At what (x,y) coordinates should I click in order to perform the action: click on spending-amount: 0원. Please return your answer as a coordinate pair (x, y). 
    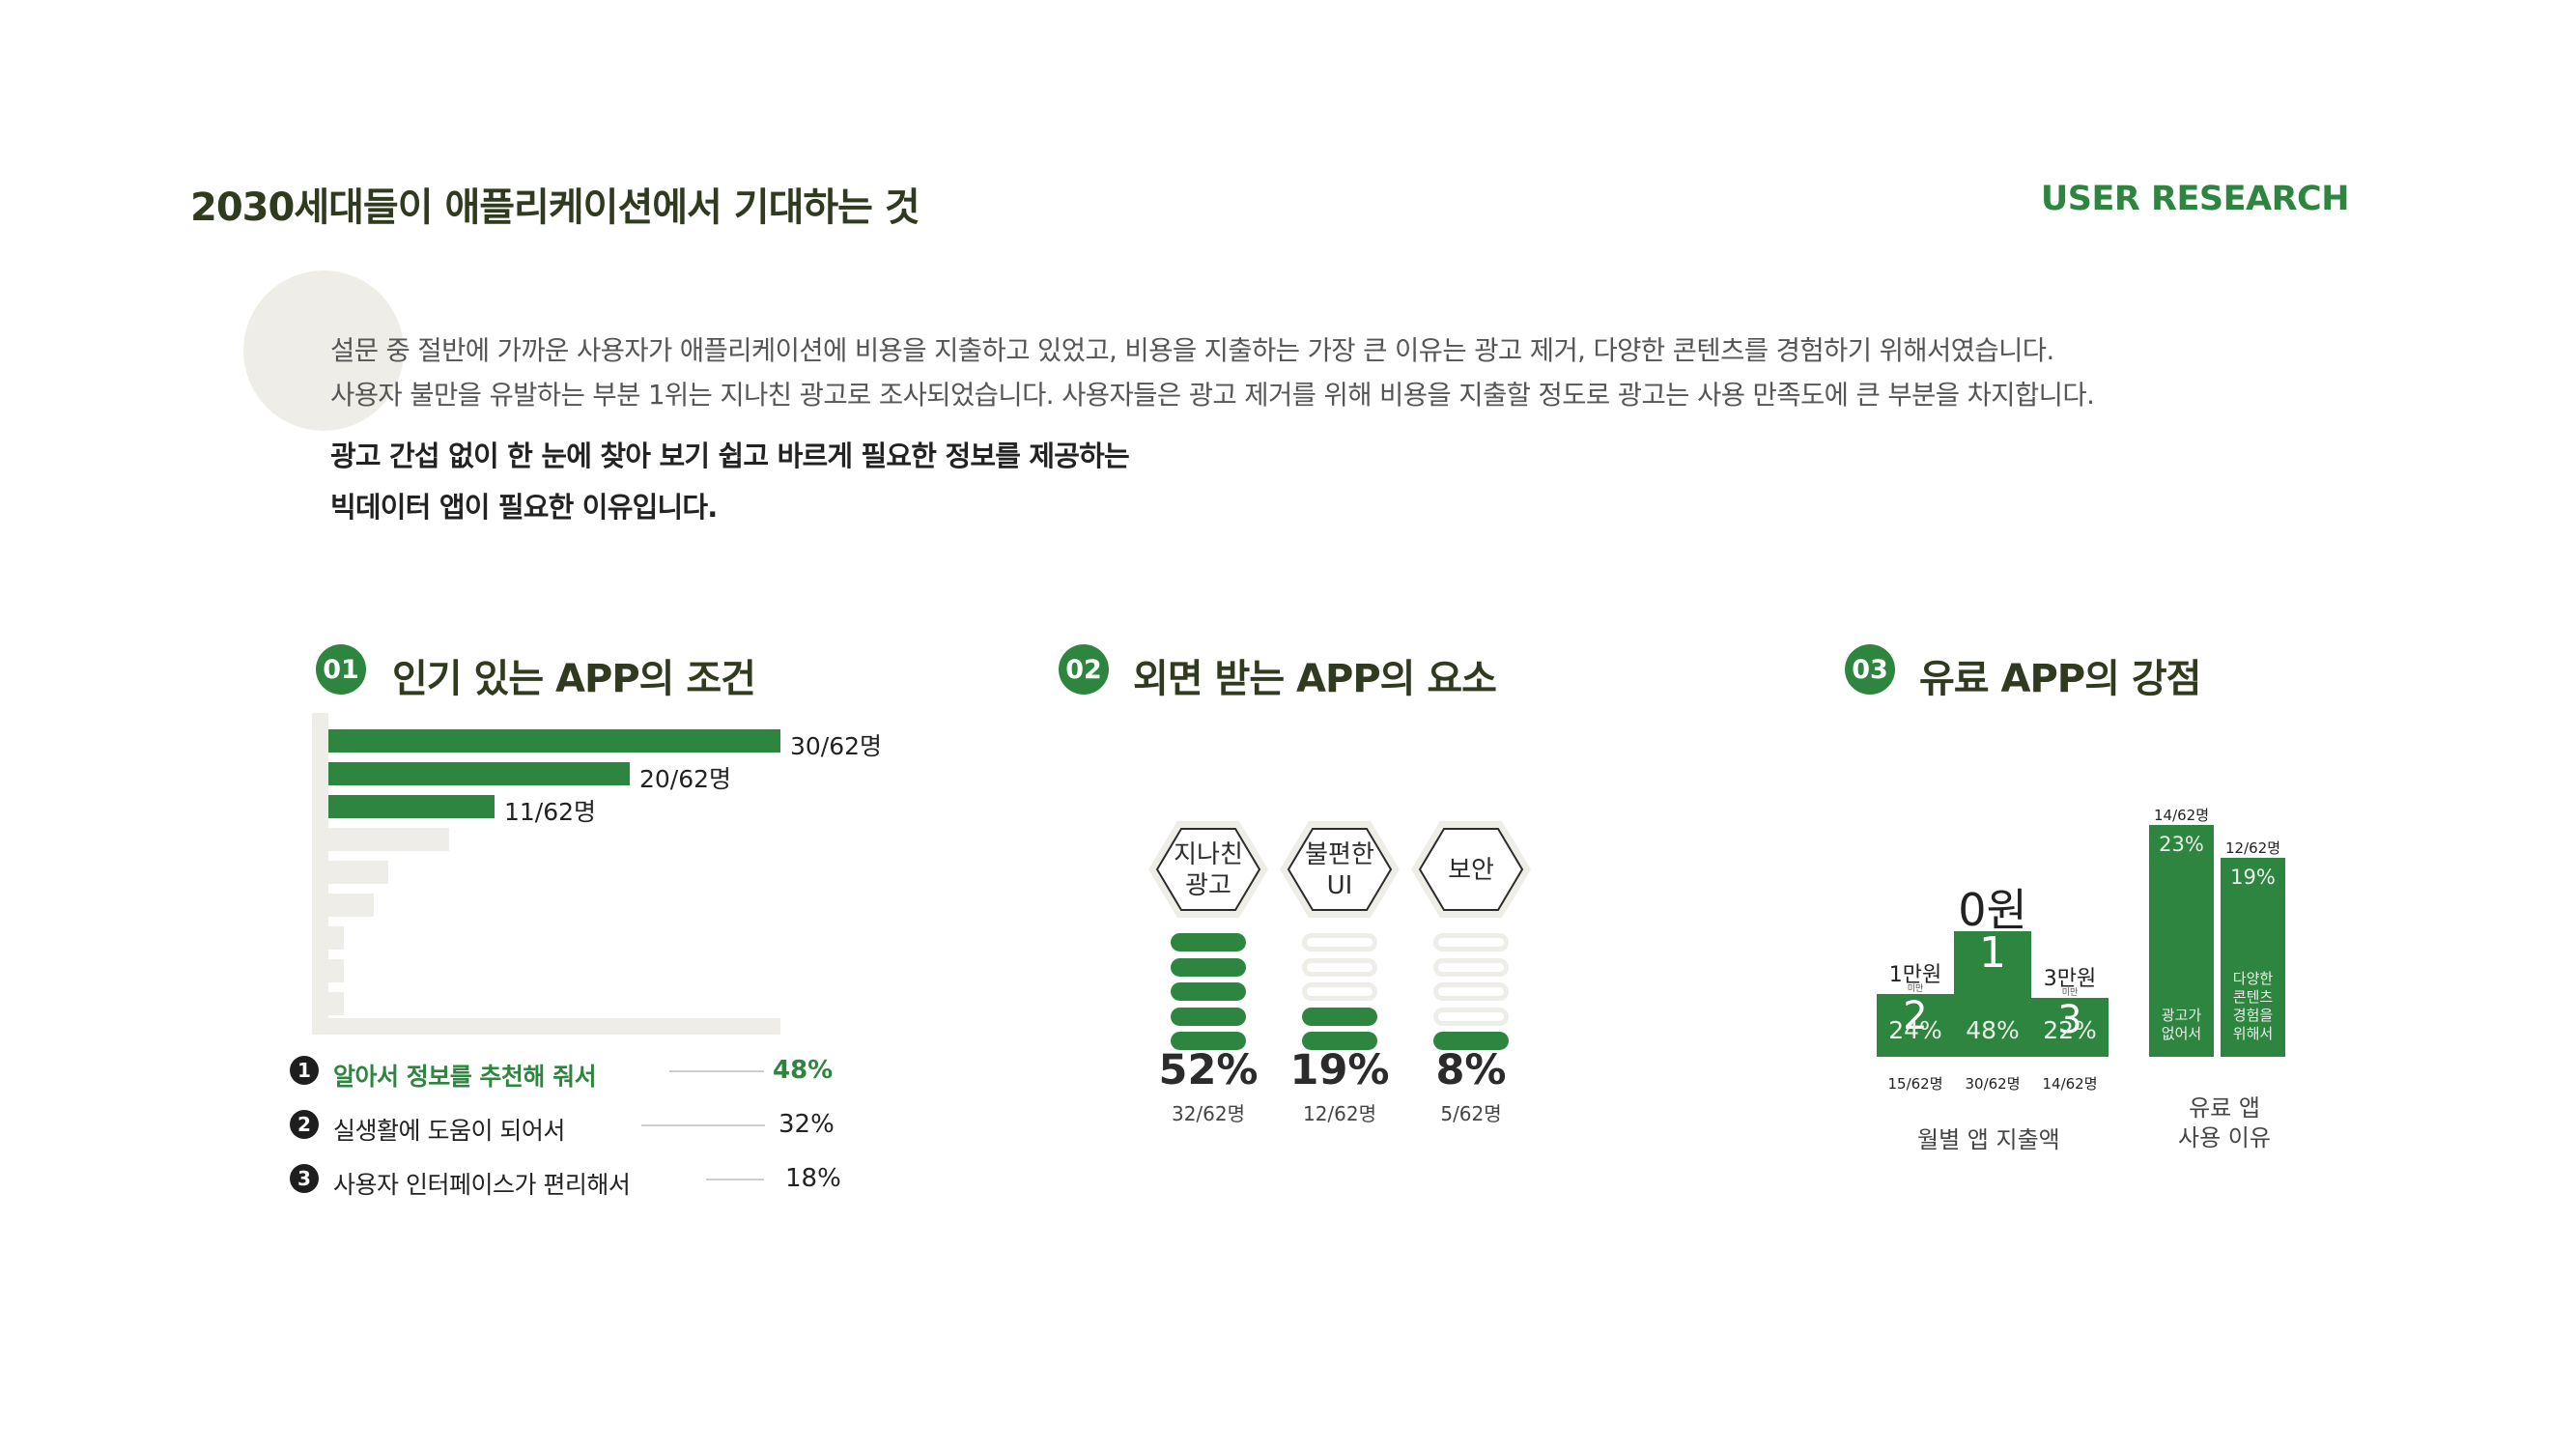
    Looking at the image, I should click on (1992, 910).